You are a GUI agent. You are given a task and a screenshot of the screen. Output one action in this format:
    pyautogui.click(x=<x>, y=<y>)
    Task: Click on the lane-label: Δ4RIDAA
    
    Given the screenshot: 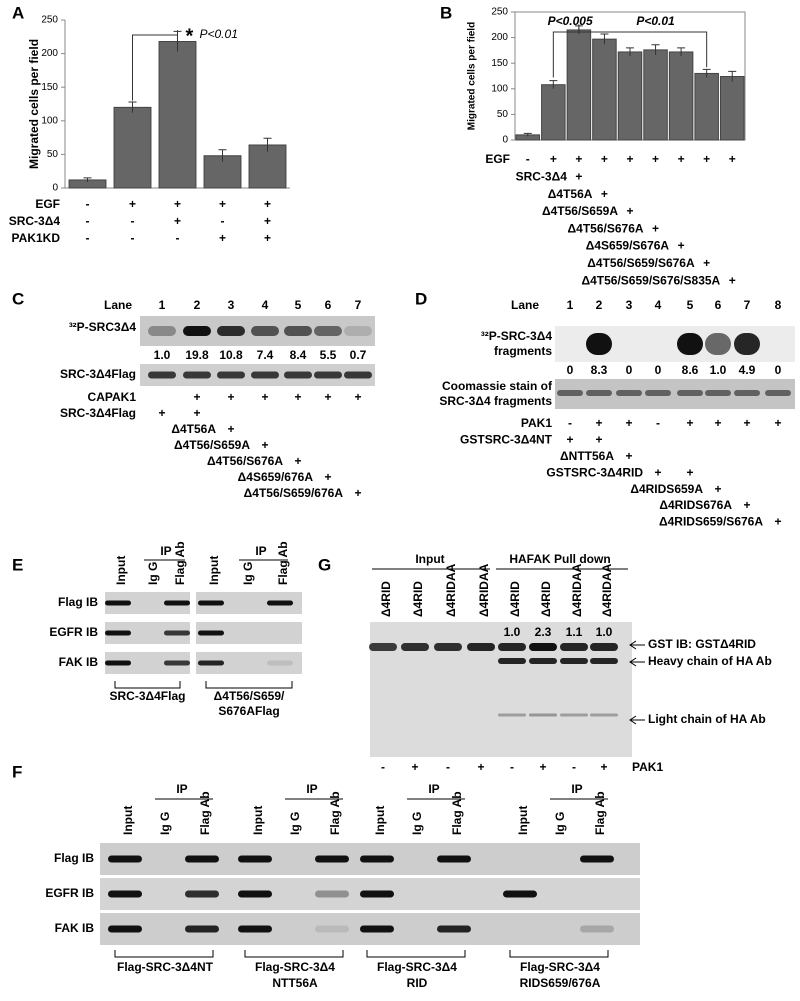 What is the action you would take?
    pyautogui.click(x=607, y=590)
    